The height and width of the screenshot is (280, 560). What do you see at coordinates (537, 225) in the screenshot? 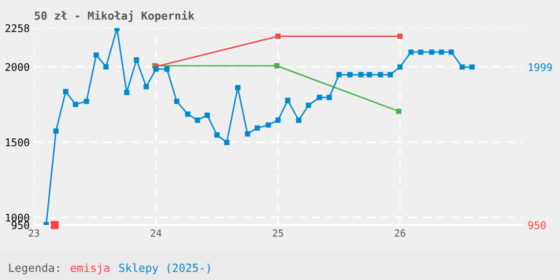
I see `y2-tick-label: 950` at bounding box center [537, 225].